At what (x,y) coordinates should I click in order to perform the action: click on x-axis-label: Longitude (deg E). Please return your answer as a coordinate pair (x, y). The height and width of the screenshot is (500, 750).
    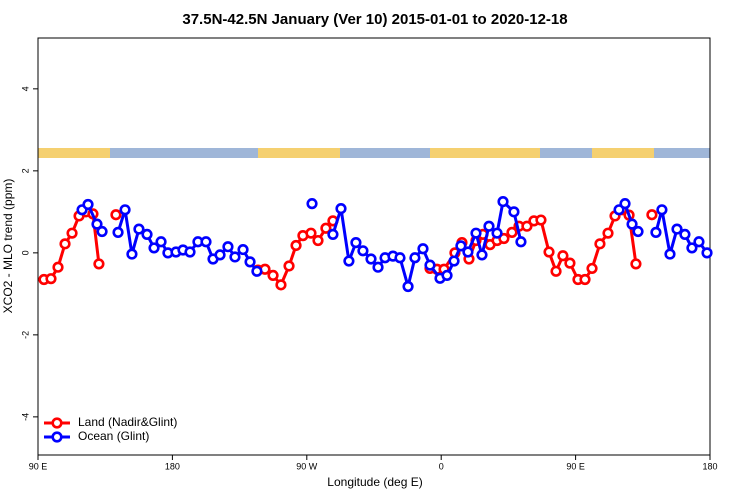
    Looking at the image, I should click on (374, 482).